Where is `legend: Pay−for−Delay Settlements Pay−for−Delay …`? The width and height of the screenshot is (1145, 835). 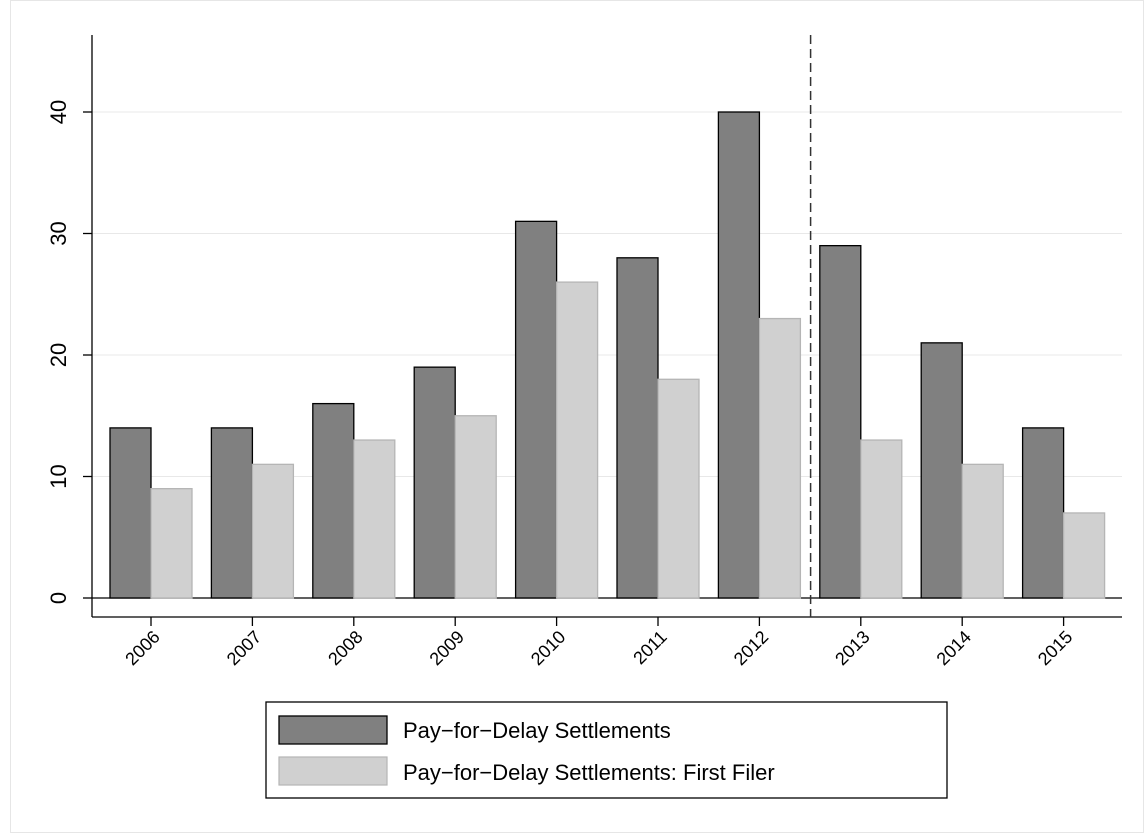 legend: Pay−for−Delay Settlements Pay−for−Delay … is located at coordinates (606, 750).